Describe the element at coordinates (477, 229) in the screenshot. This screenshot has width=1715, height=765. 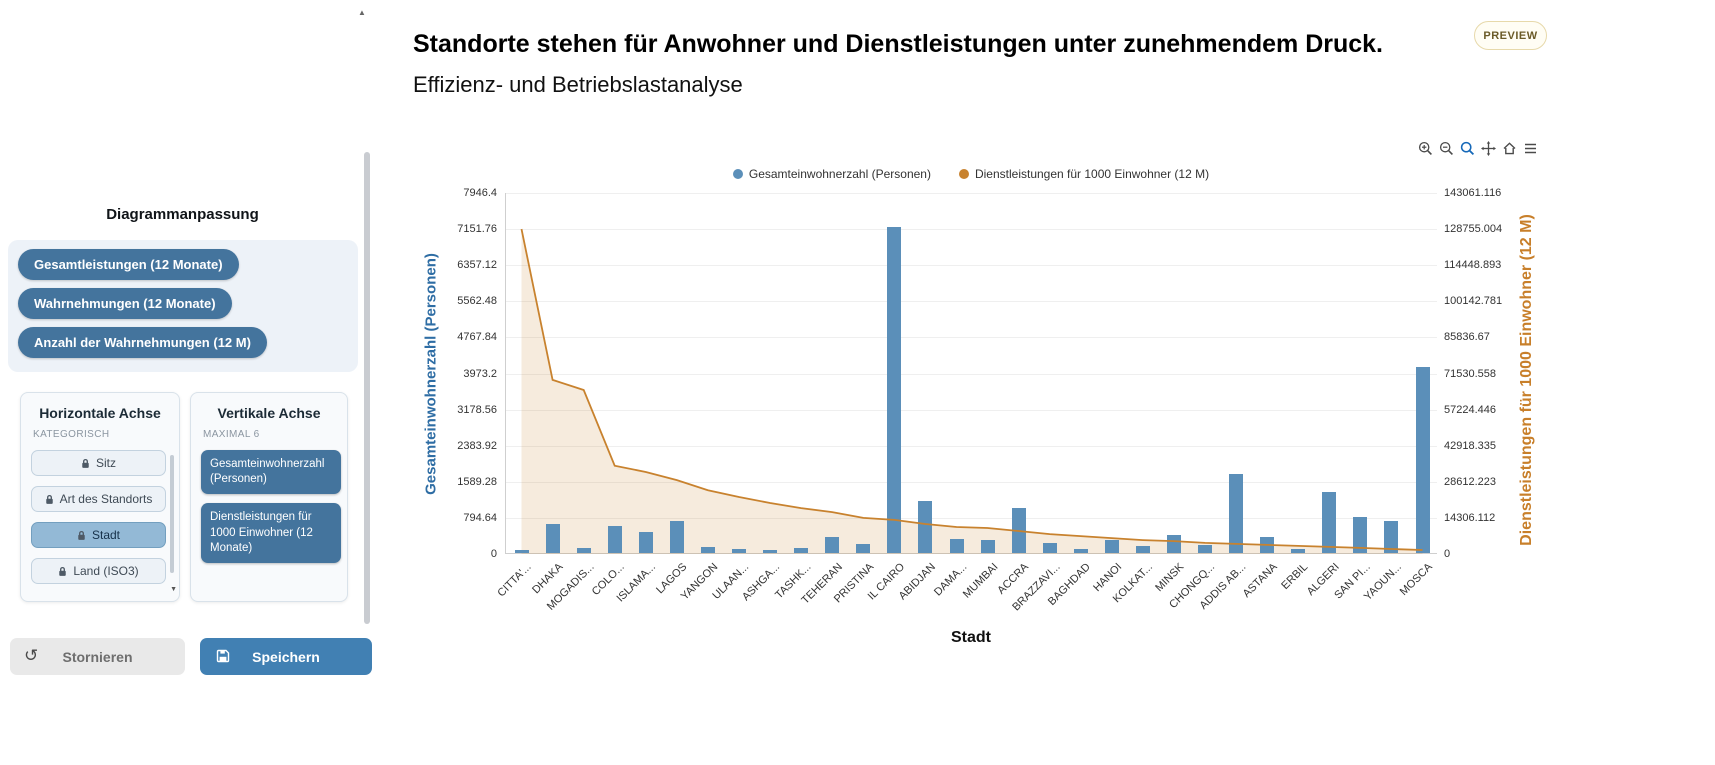
I see `left-axis-tick-label: 7151.76` at that location.